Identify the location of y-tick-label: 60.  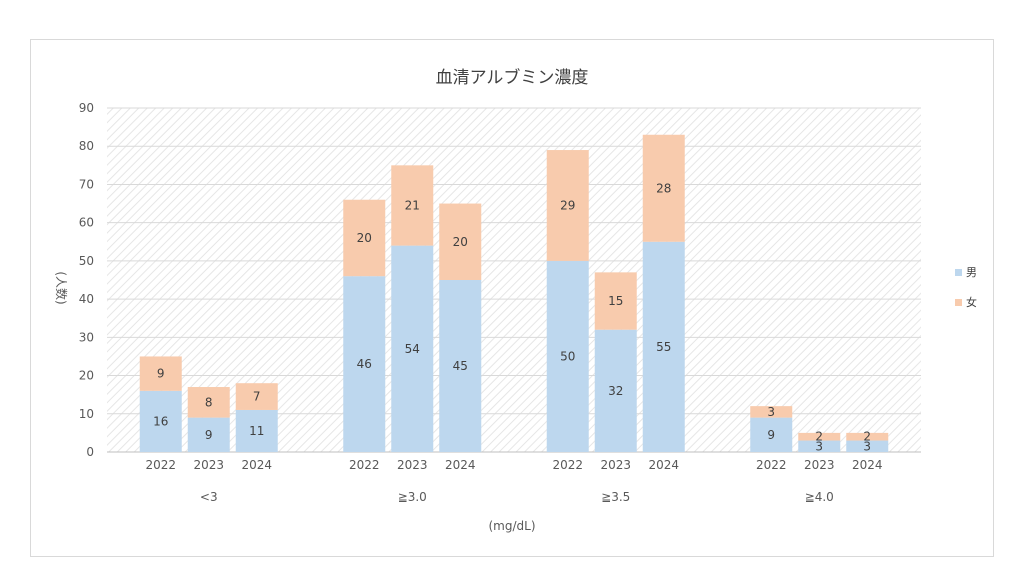
(86, 223).